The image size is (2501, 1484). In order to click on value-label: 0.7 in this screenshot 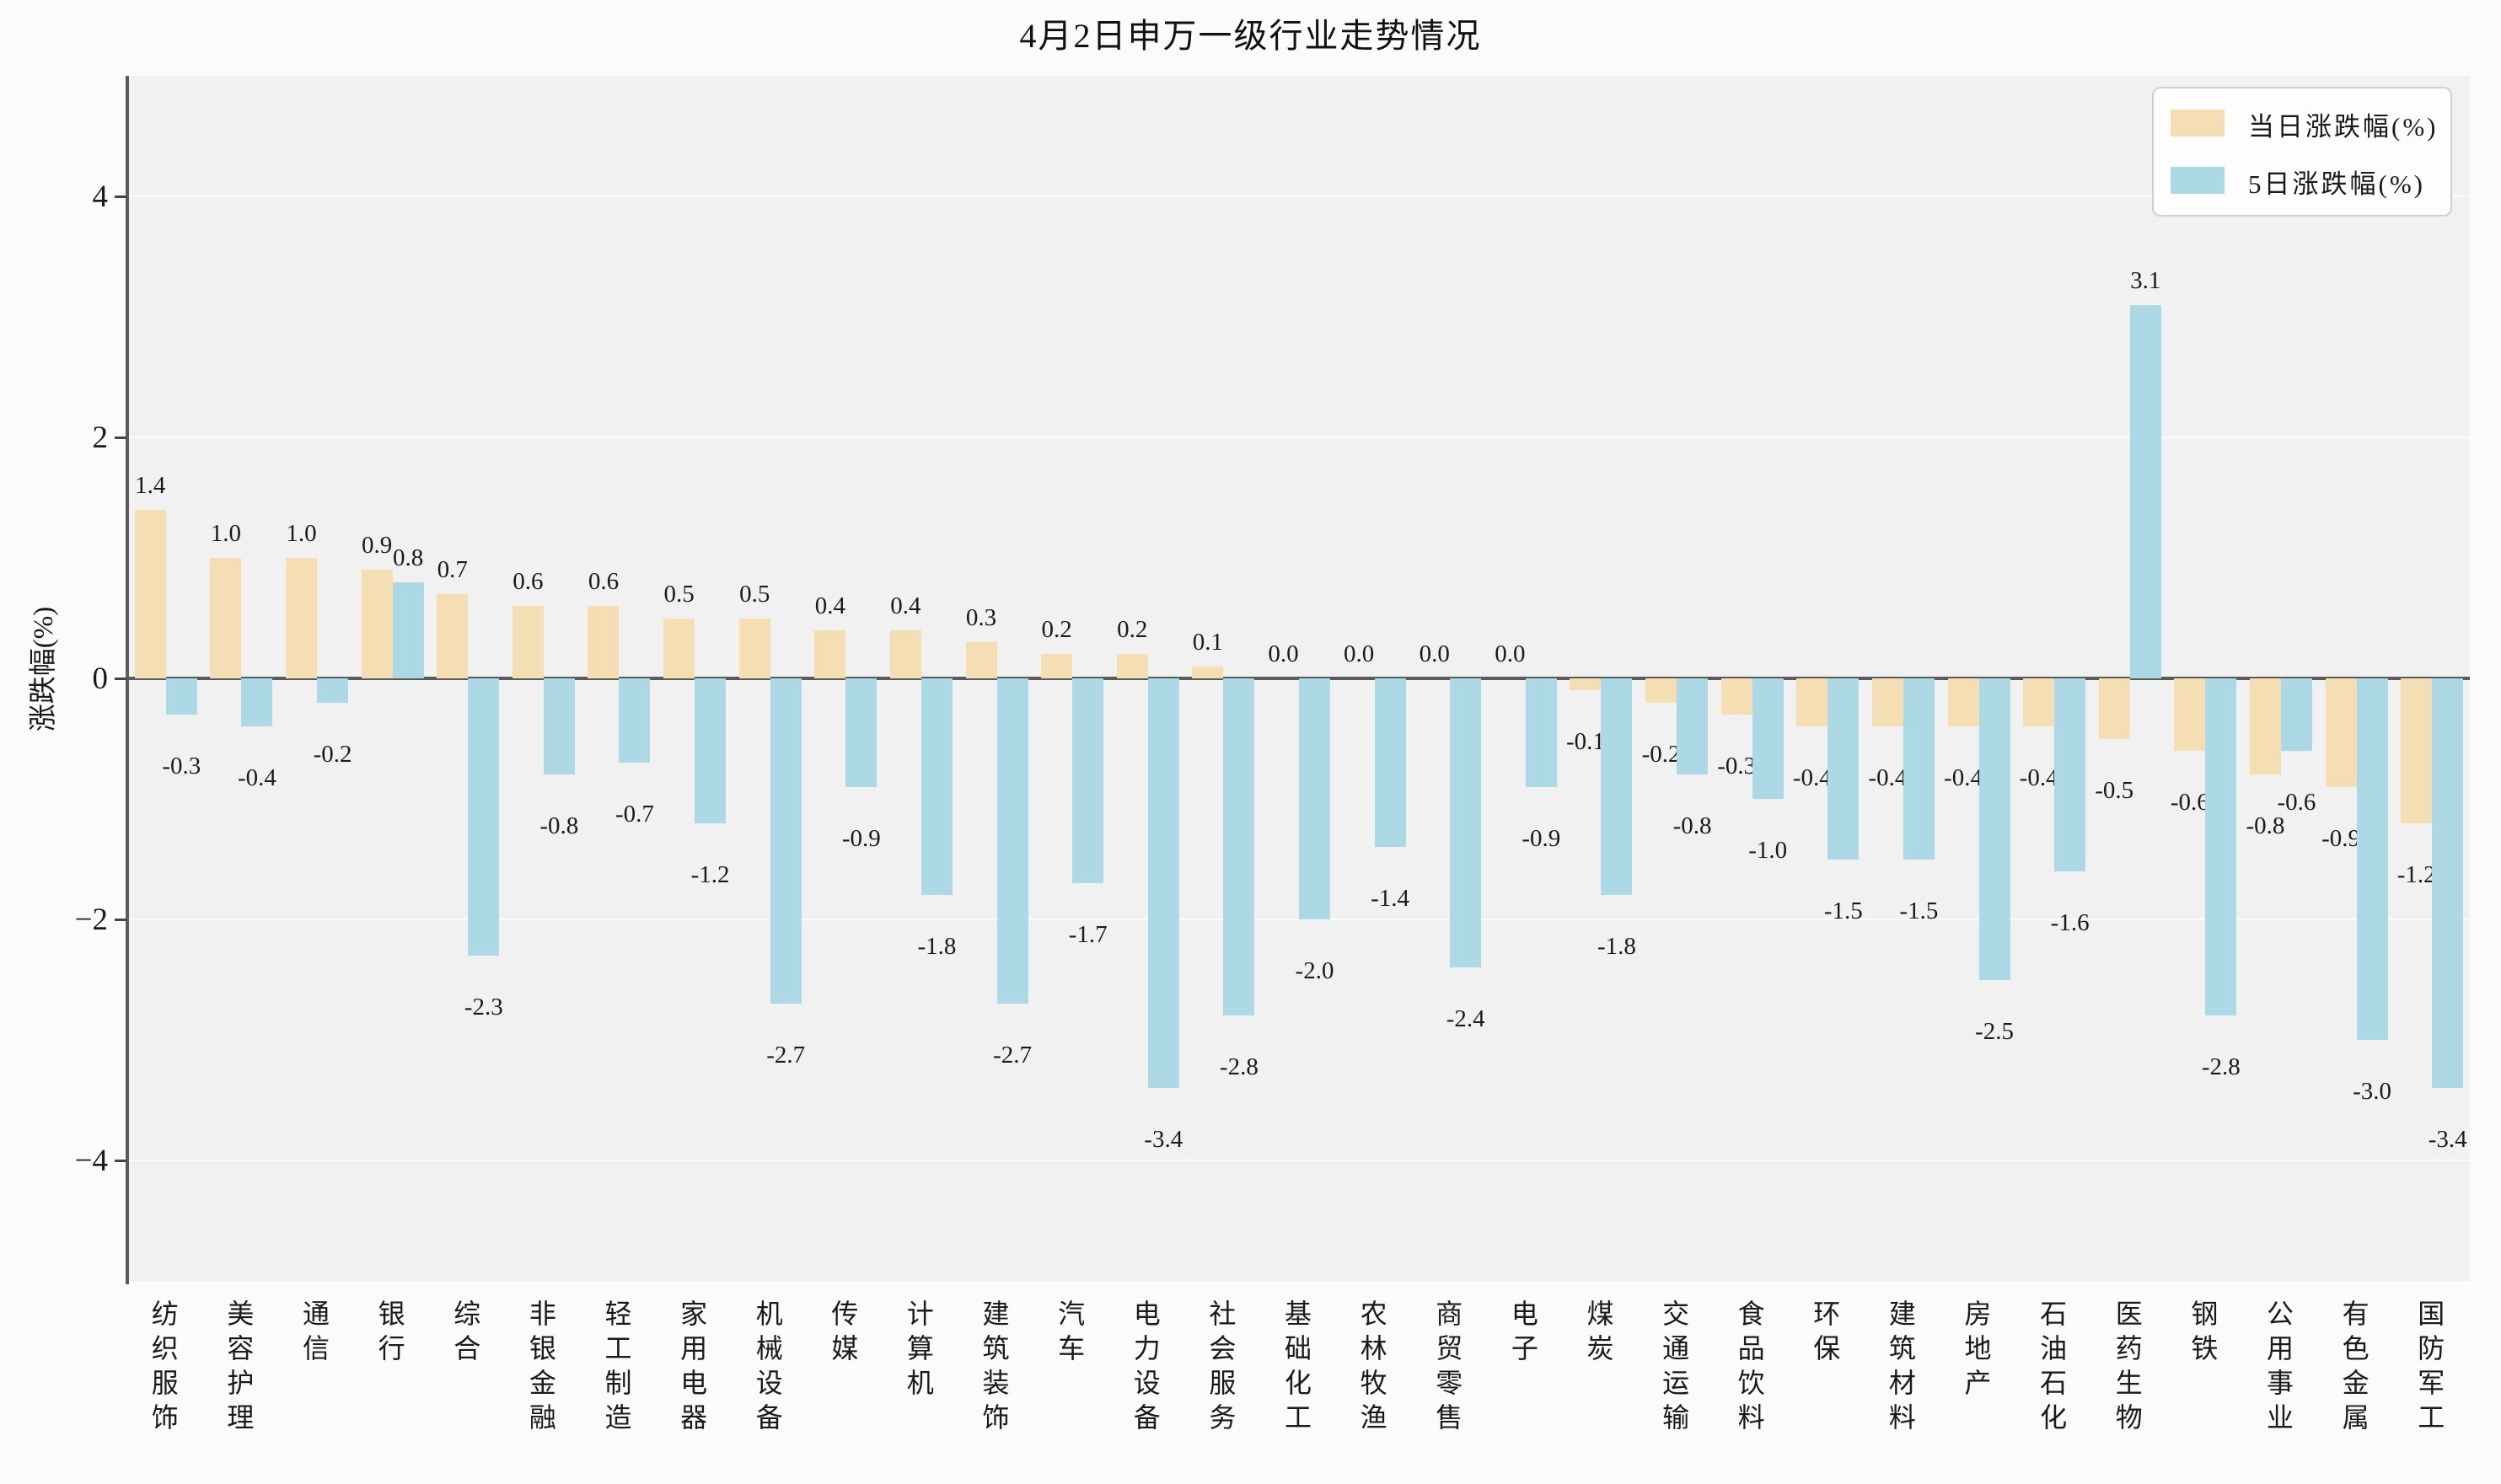, I will do `click(452, 569)`.